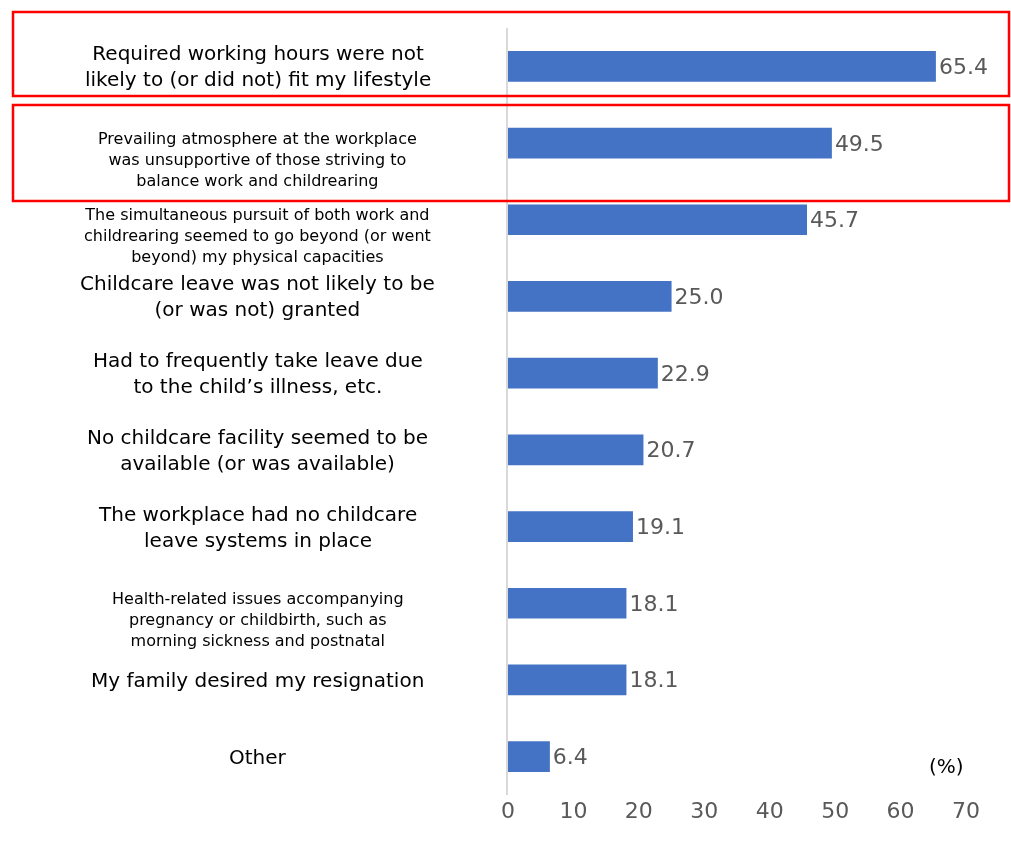  What do you see at coordinates (671, 450) in the screenshot?
I see `data-label: 20.7` at bounding box center [671, 450].